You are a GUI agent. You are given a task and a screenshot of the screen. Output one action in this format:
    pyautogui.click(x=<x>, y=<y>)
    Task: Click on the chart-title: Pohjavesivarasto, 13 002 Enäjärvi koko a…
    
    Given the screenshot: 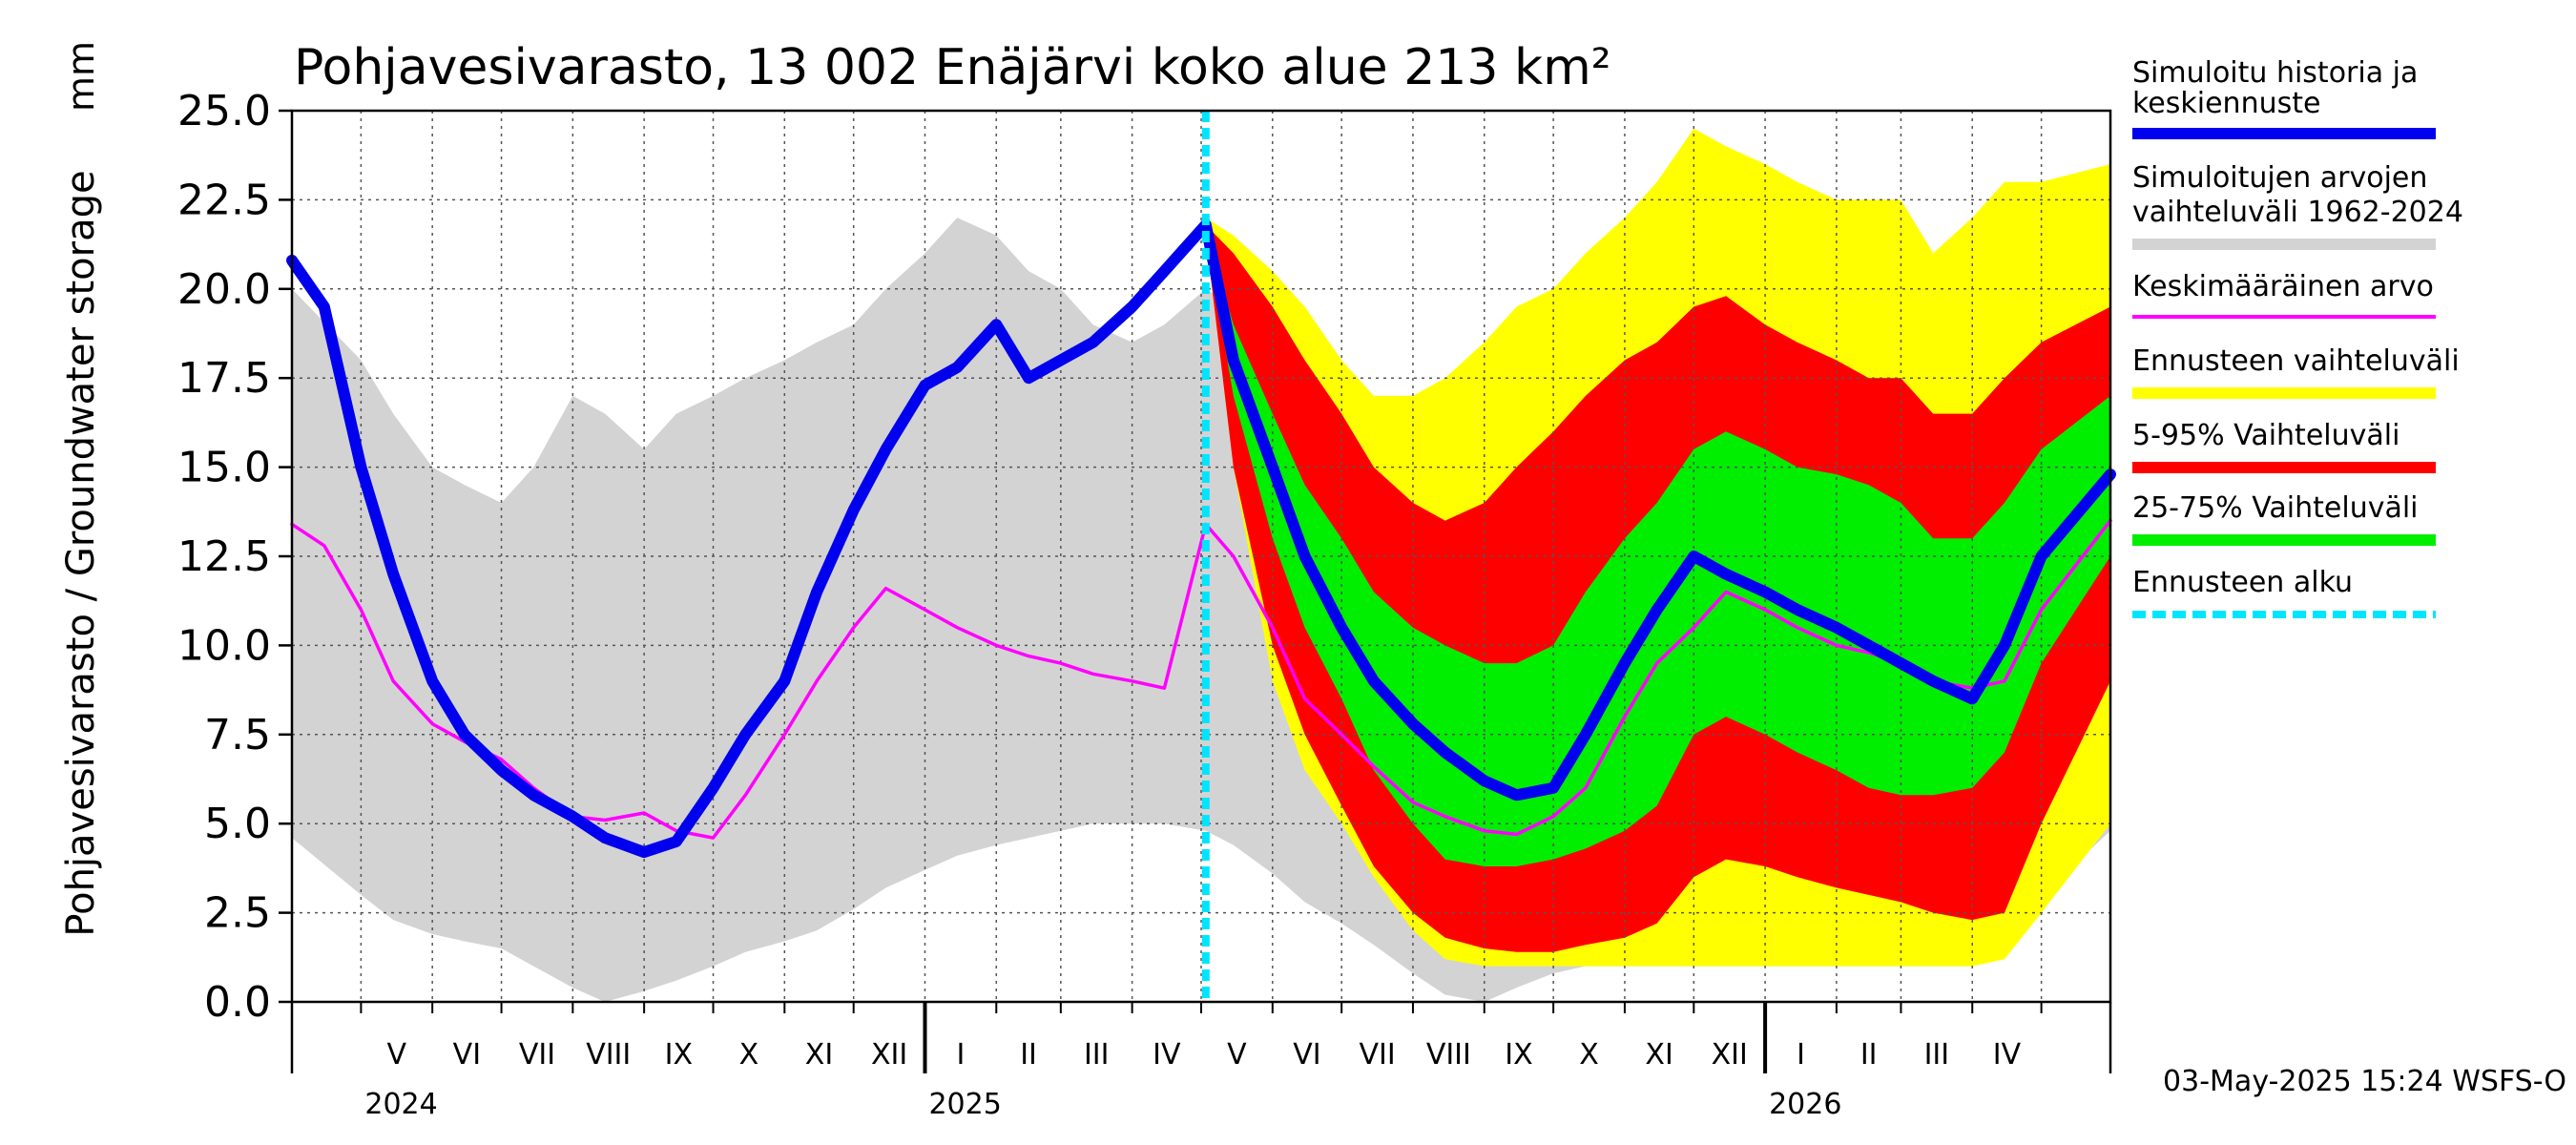 What is the action you would take?
    pyautogui.click(x=952, y=67)
    